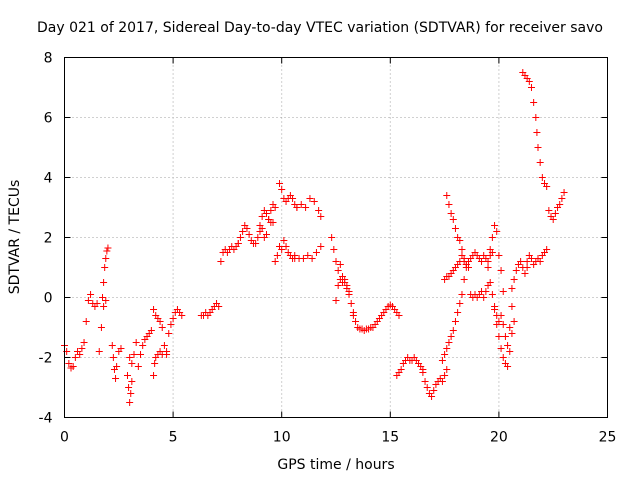  What do you see at coordinates (48, 239) in the screenshot?
I see `y-tick-label: 2` at bounding box center [48, 239].